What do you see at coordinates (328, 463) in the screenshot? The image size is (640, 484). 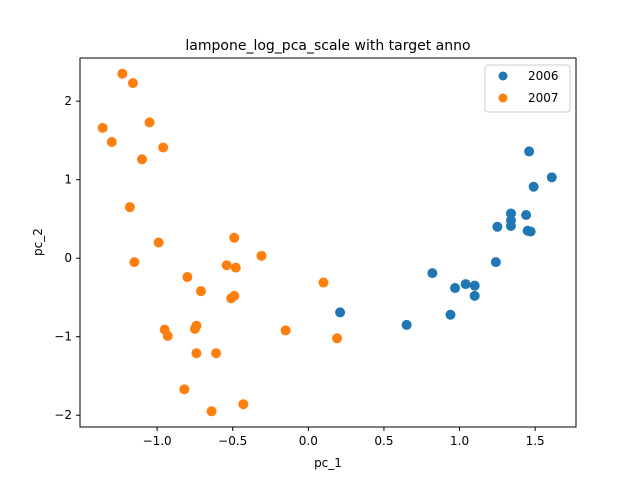 I see `x-axis-label: pc_1` at bounding box center [328, 463].